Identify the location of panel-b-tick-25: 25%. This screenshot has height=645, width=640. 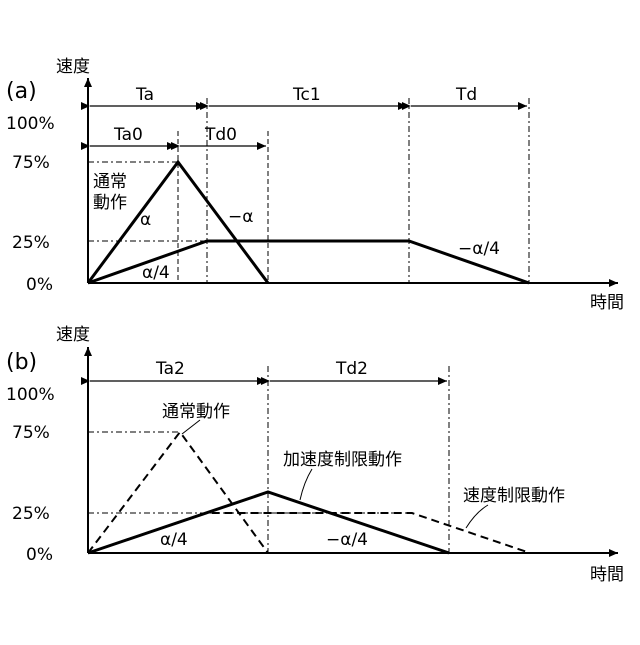
(31, 514).